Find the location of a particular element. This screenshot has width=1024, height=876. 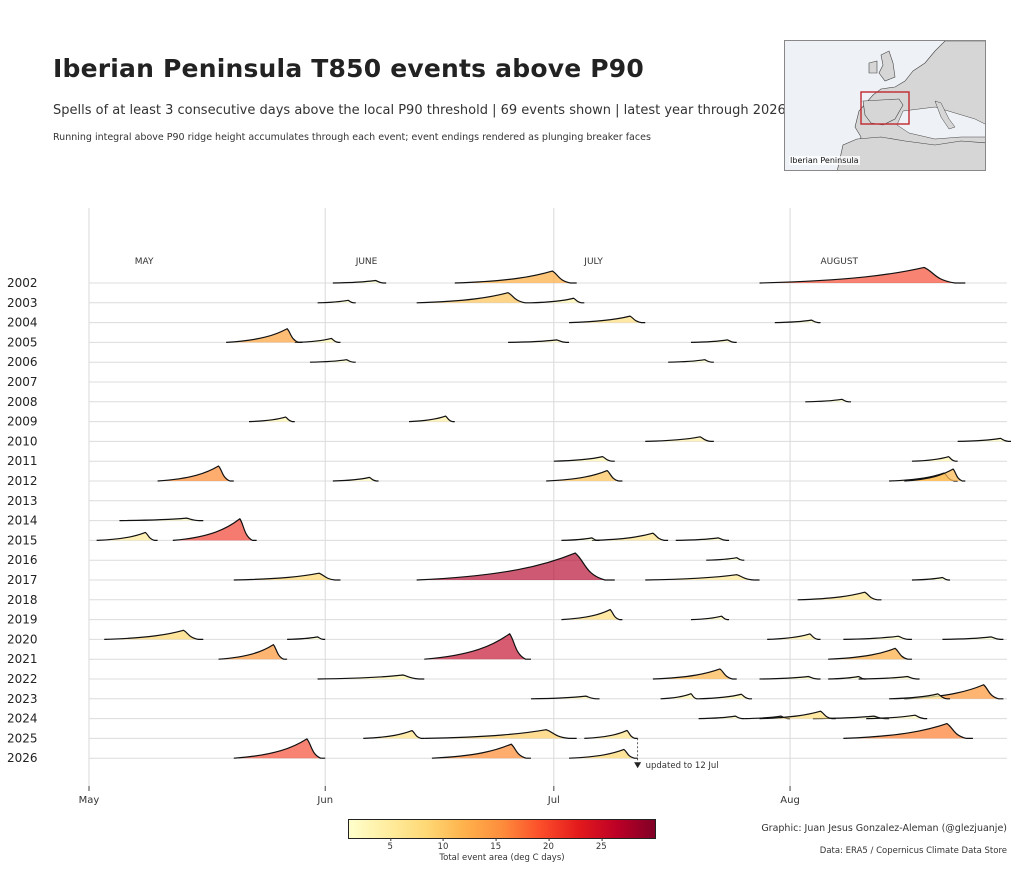

iberia-highlight-box is located at coordinates (885, 108).